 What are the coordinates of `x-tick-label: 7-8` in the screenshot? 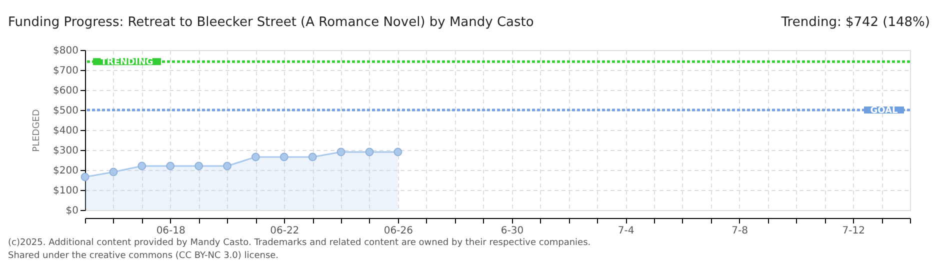 It's located at (740, 231).